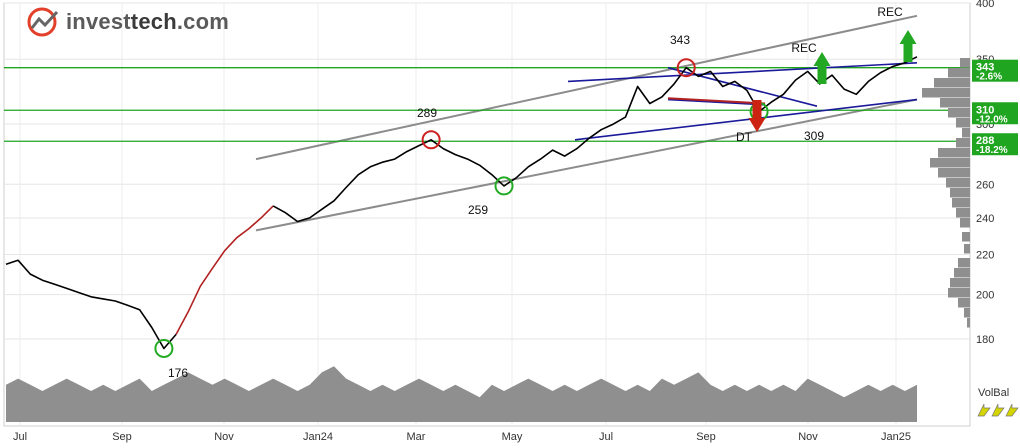 The height and width of the screenshot is (448, 1020). Describe the element at coordinates (224, 270) in the screenshot. I see `price-line-red` at that location.